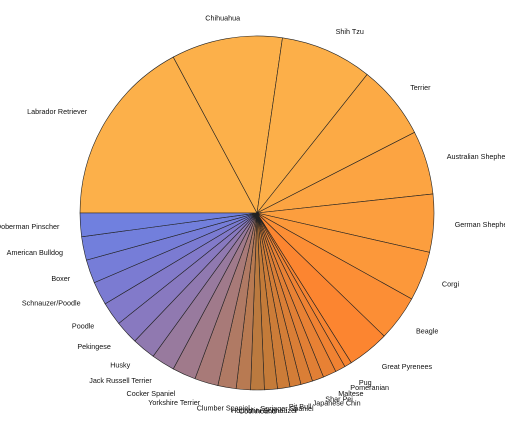  I want to click on slice-label: Shih Tzu, so click(350, 31).